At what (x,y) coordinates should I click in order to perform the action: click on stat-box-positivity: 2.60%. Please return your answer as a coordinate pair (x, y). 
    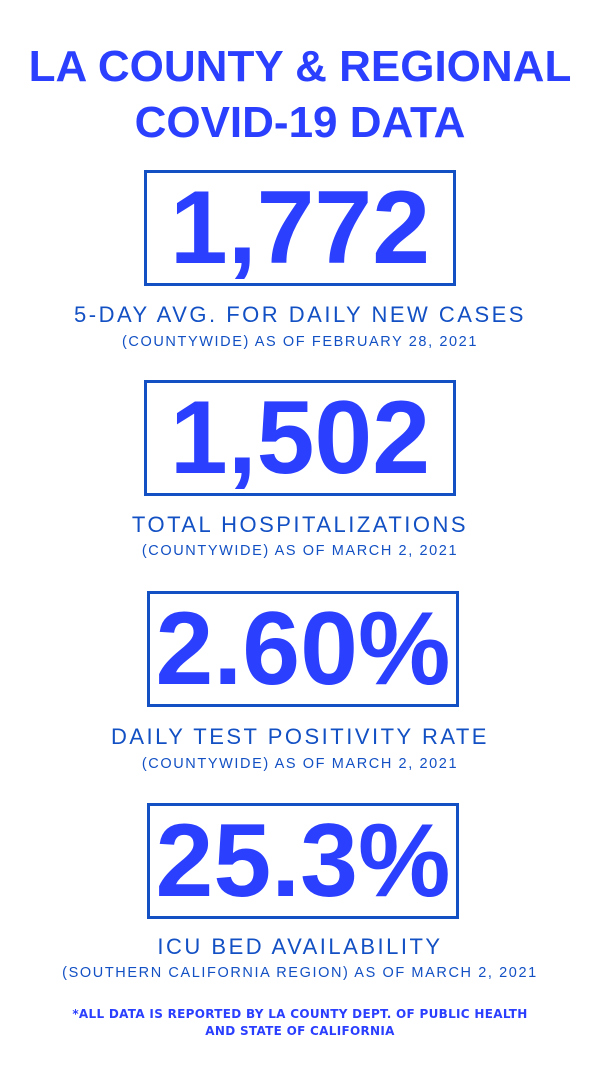
    Looking at the image, I should click on (303, 649).